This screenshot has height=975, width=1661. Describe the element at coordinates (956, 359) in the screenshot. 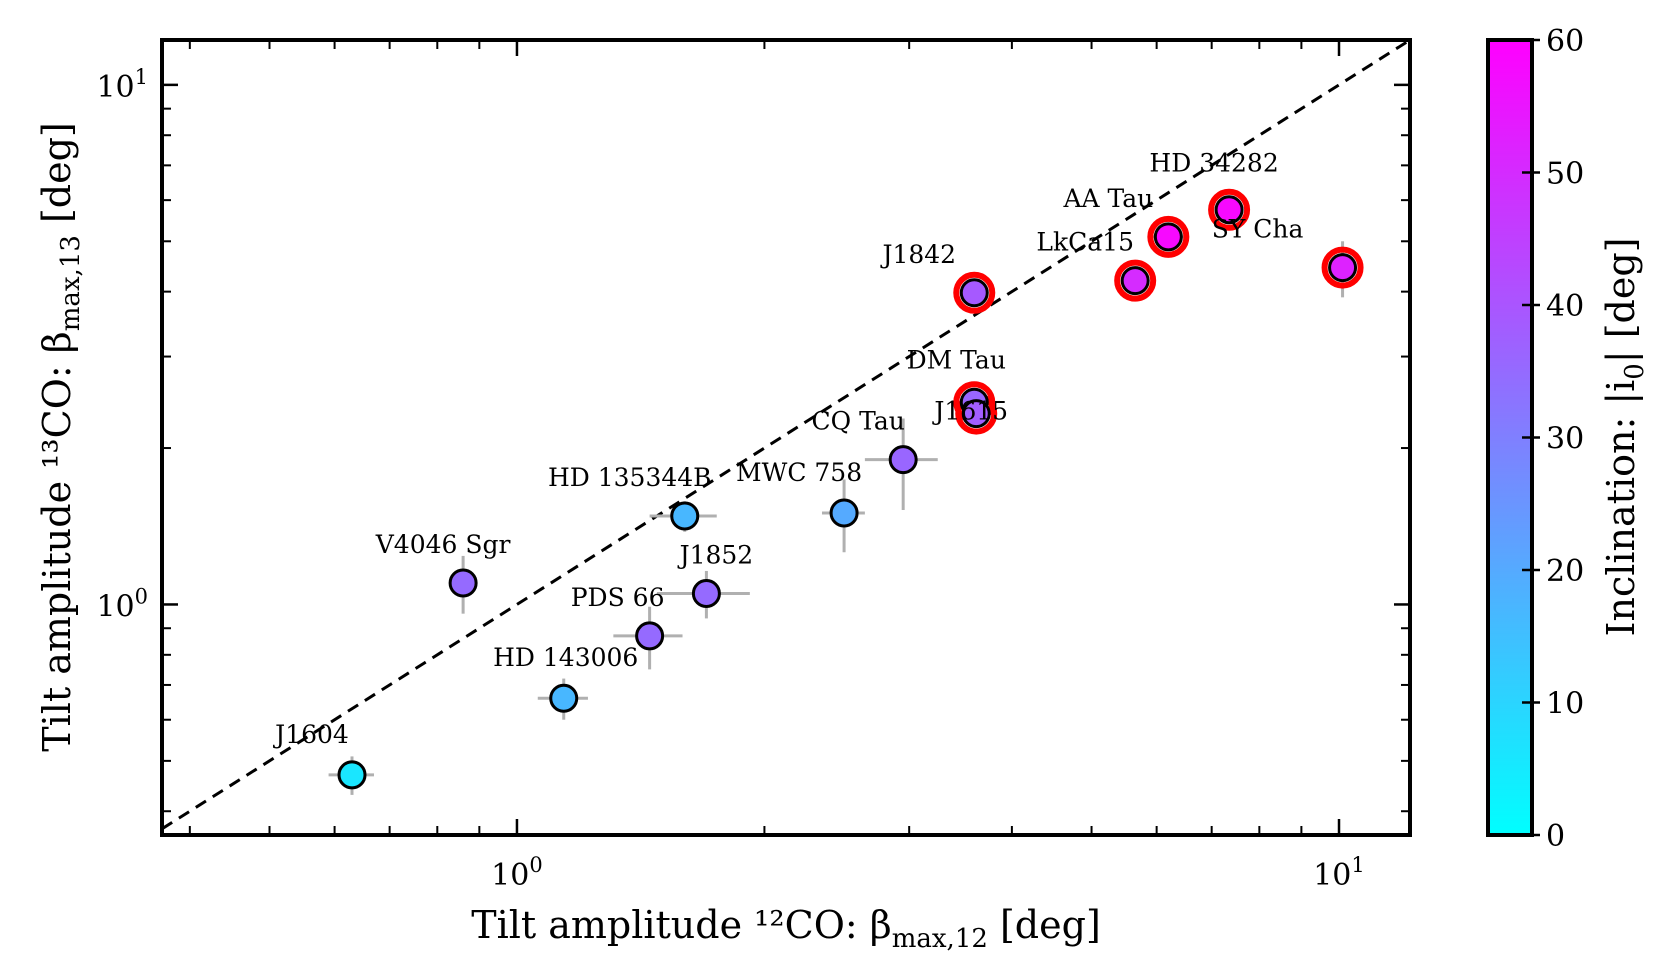

I see `data-point-label: DM Tau` at that location.